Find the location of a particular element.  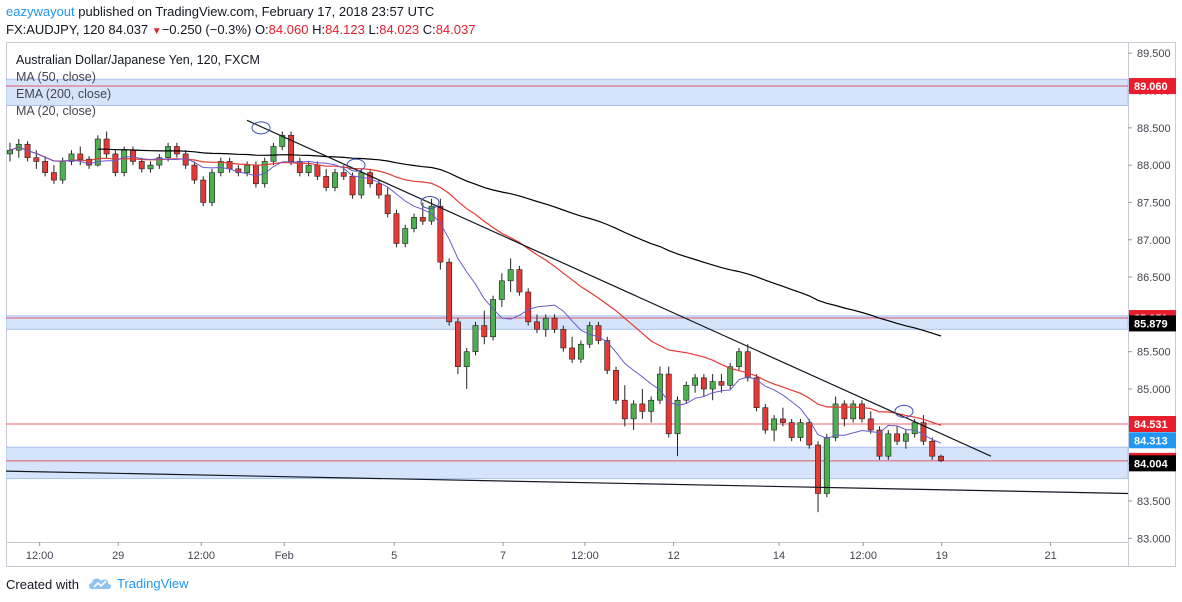

down-arrow-icon: ▼ is located at coordinates (156, 31).